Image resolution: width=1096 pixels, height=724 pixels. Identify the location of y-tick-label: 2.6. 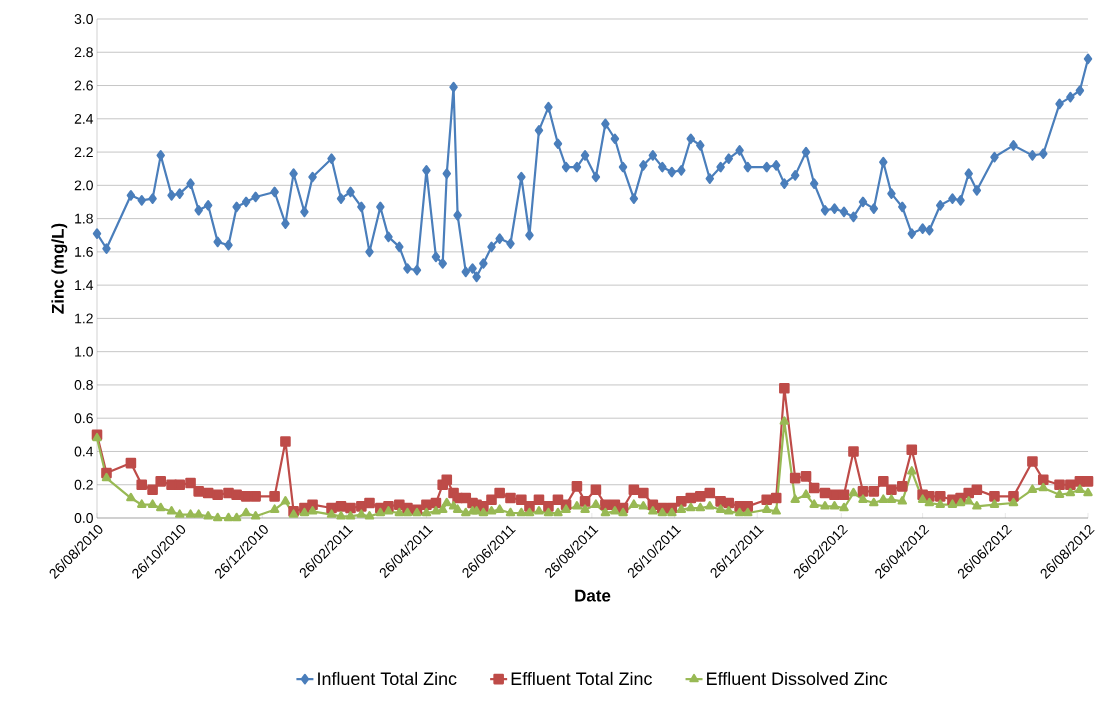
(83, 85).